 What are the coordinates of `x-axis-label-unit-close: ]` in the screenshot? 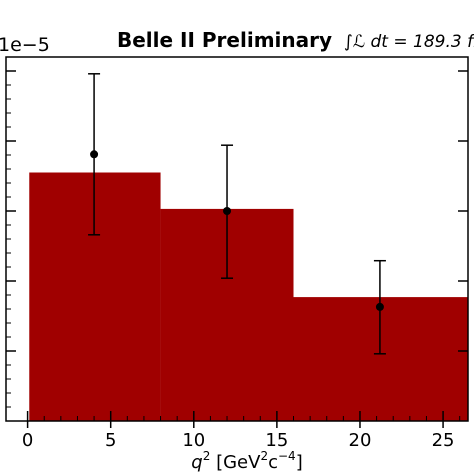 It's located at (299, 462).